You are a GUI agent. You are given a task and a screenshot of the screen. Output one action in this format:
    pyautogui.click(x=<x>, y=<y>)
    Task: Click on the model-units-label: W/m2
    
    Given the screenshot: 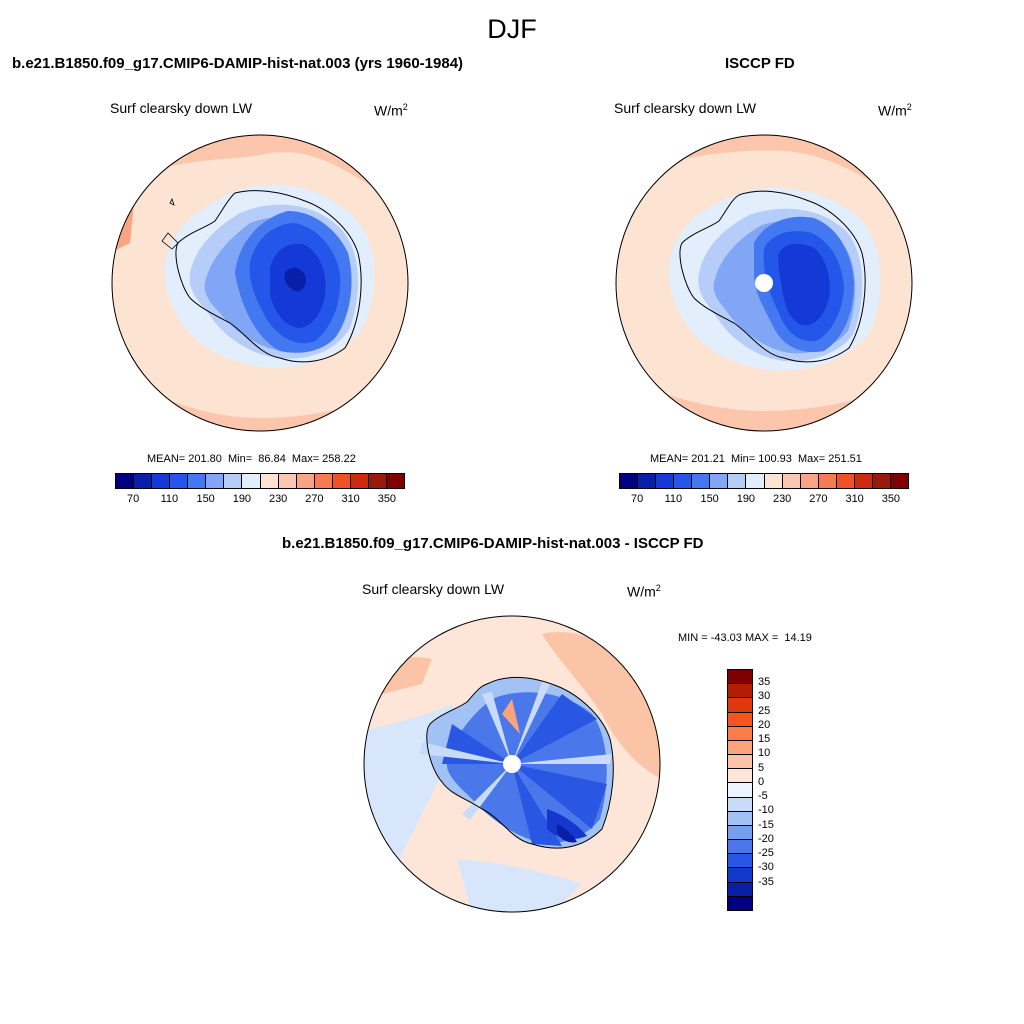 What is the action you would take?
    pyautogui.click(x=391, y=110)
    